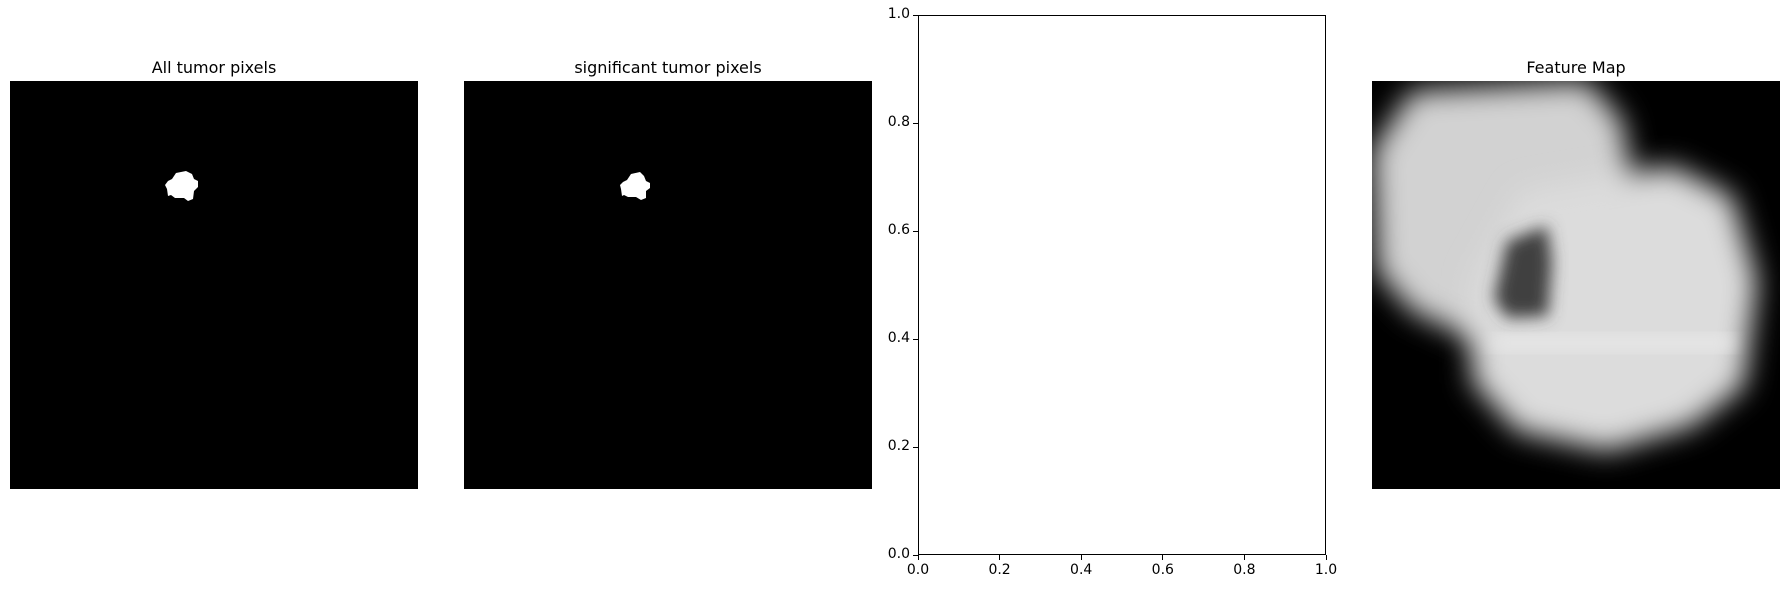  I want to click on x-tick-label: 0.8, so click(1244, 570).